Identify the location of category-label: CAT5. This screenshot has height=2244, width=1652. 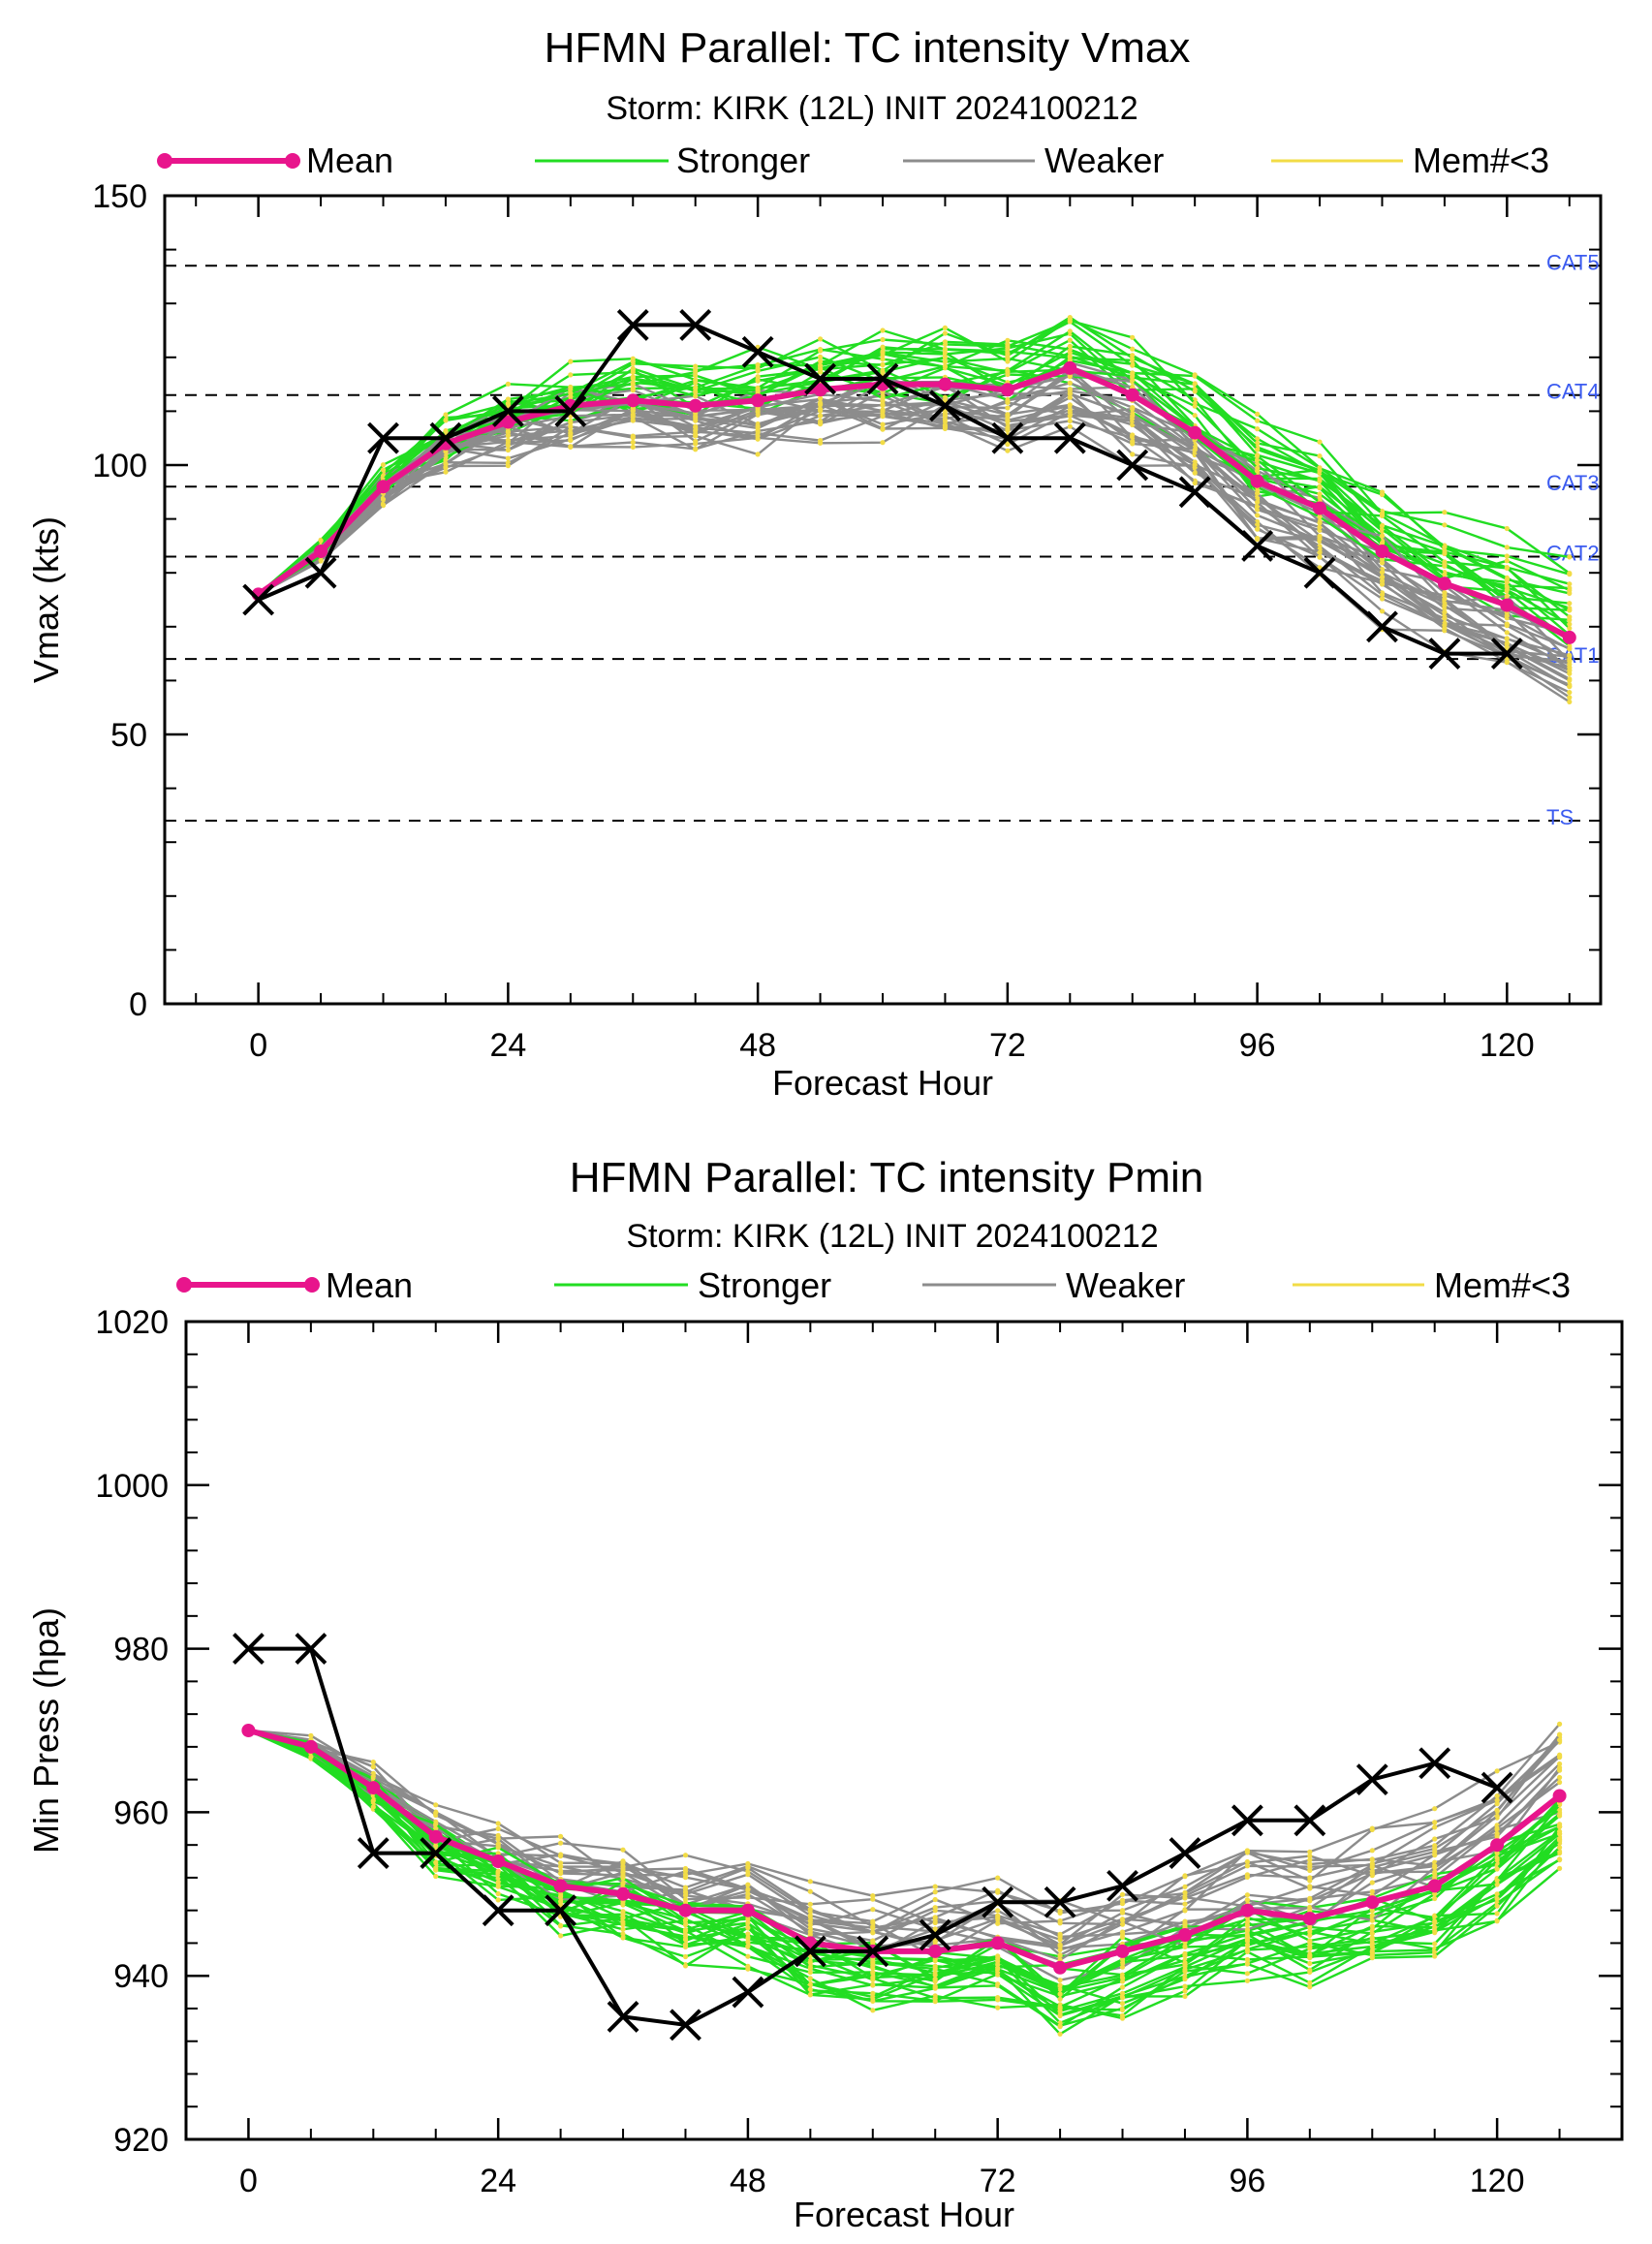
(1573, 262).